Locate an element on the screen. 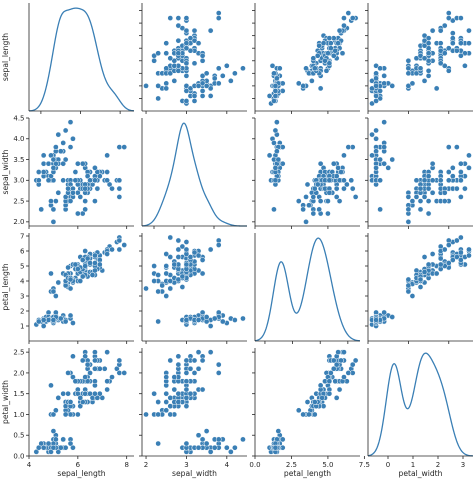  x-tick-label: 2 is located at coordinates (146, 465).